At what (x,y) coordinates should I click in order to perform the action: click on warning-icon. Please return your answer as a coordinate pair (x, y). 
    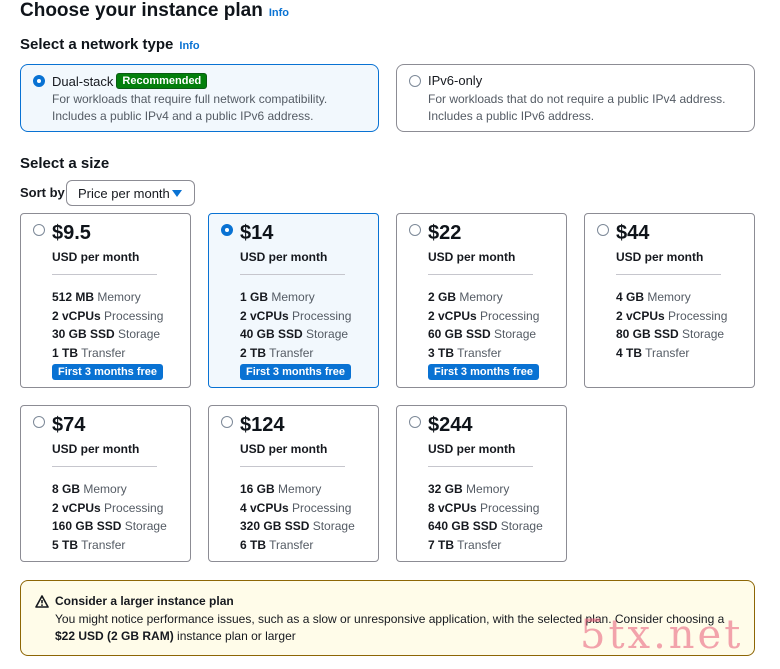
    Looking at the image, I should click on (42, 601).